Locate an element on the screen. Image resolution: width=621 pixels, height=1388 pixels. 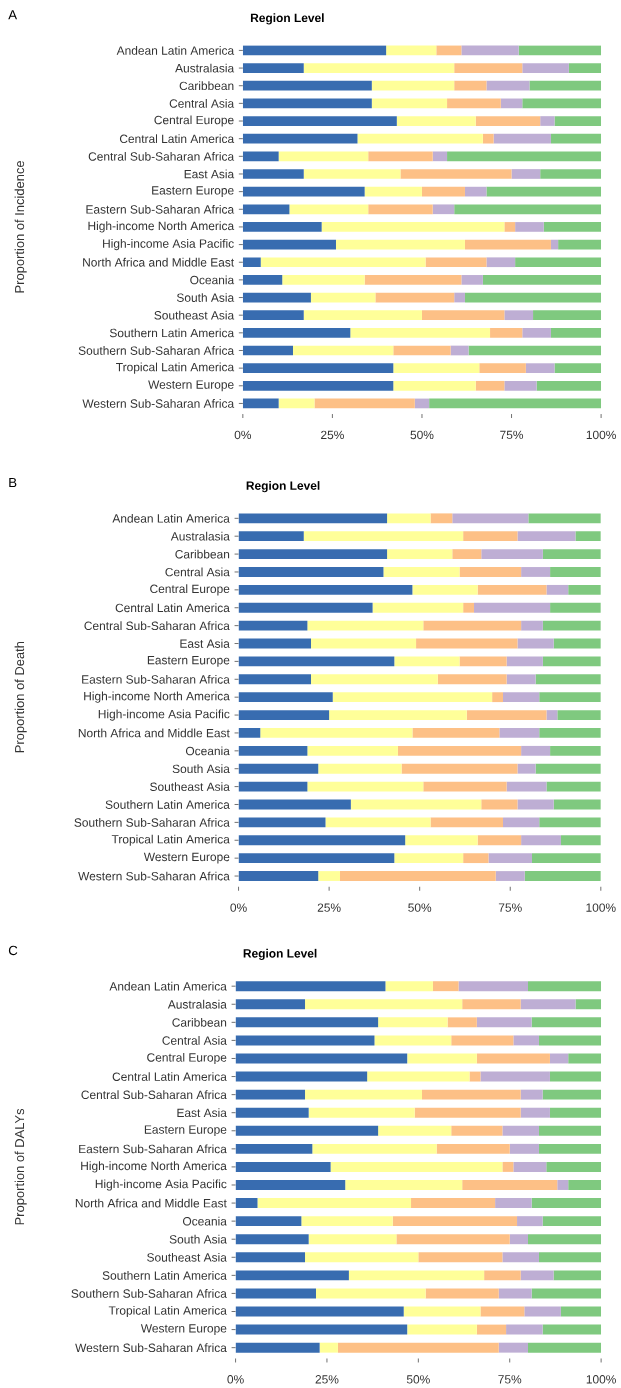
y-tick-label: Eastern Europe is located at coordinates (188, 661).